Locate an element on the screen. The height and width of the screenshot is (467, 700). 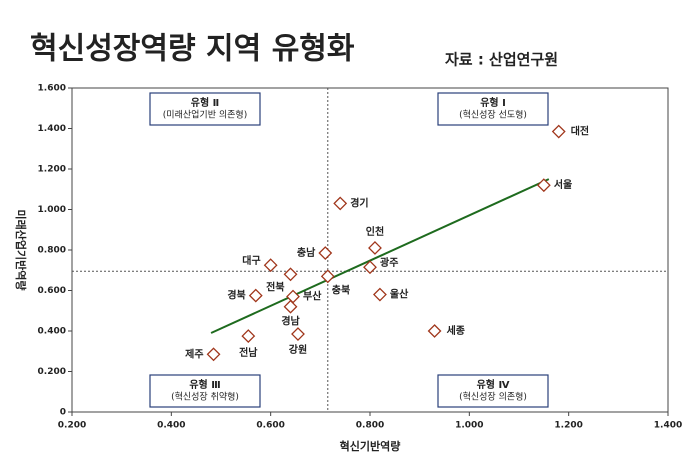
x-tick-label: 0.800 is located at coordinates (370, 426).